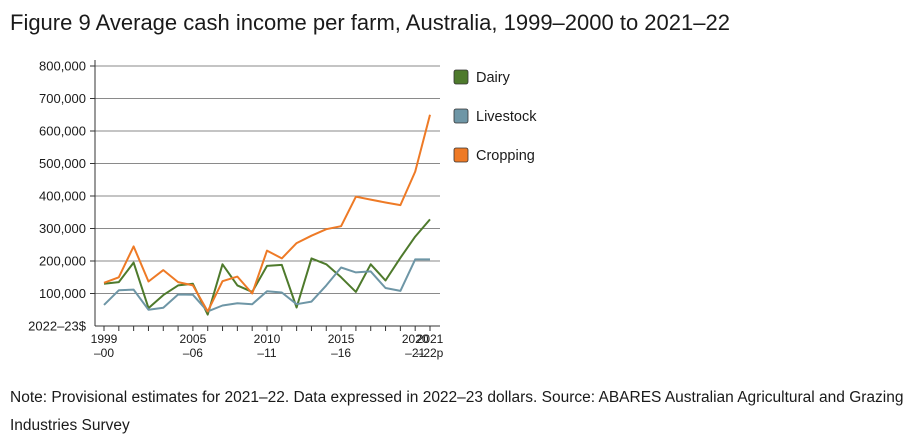  What do you see at coordinates (415, 353) in the screenshot?
I see `x-tick-label-suffix: –21` at bounding box center [415, 353].